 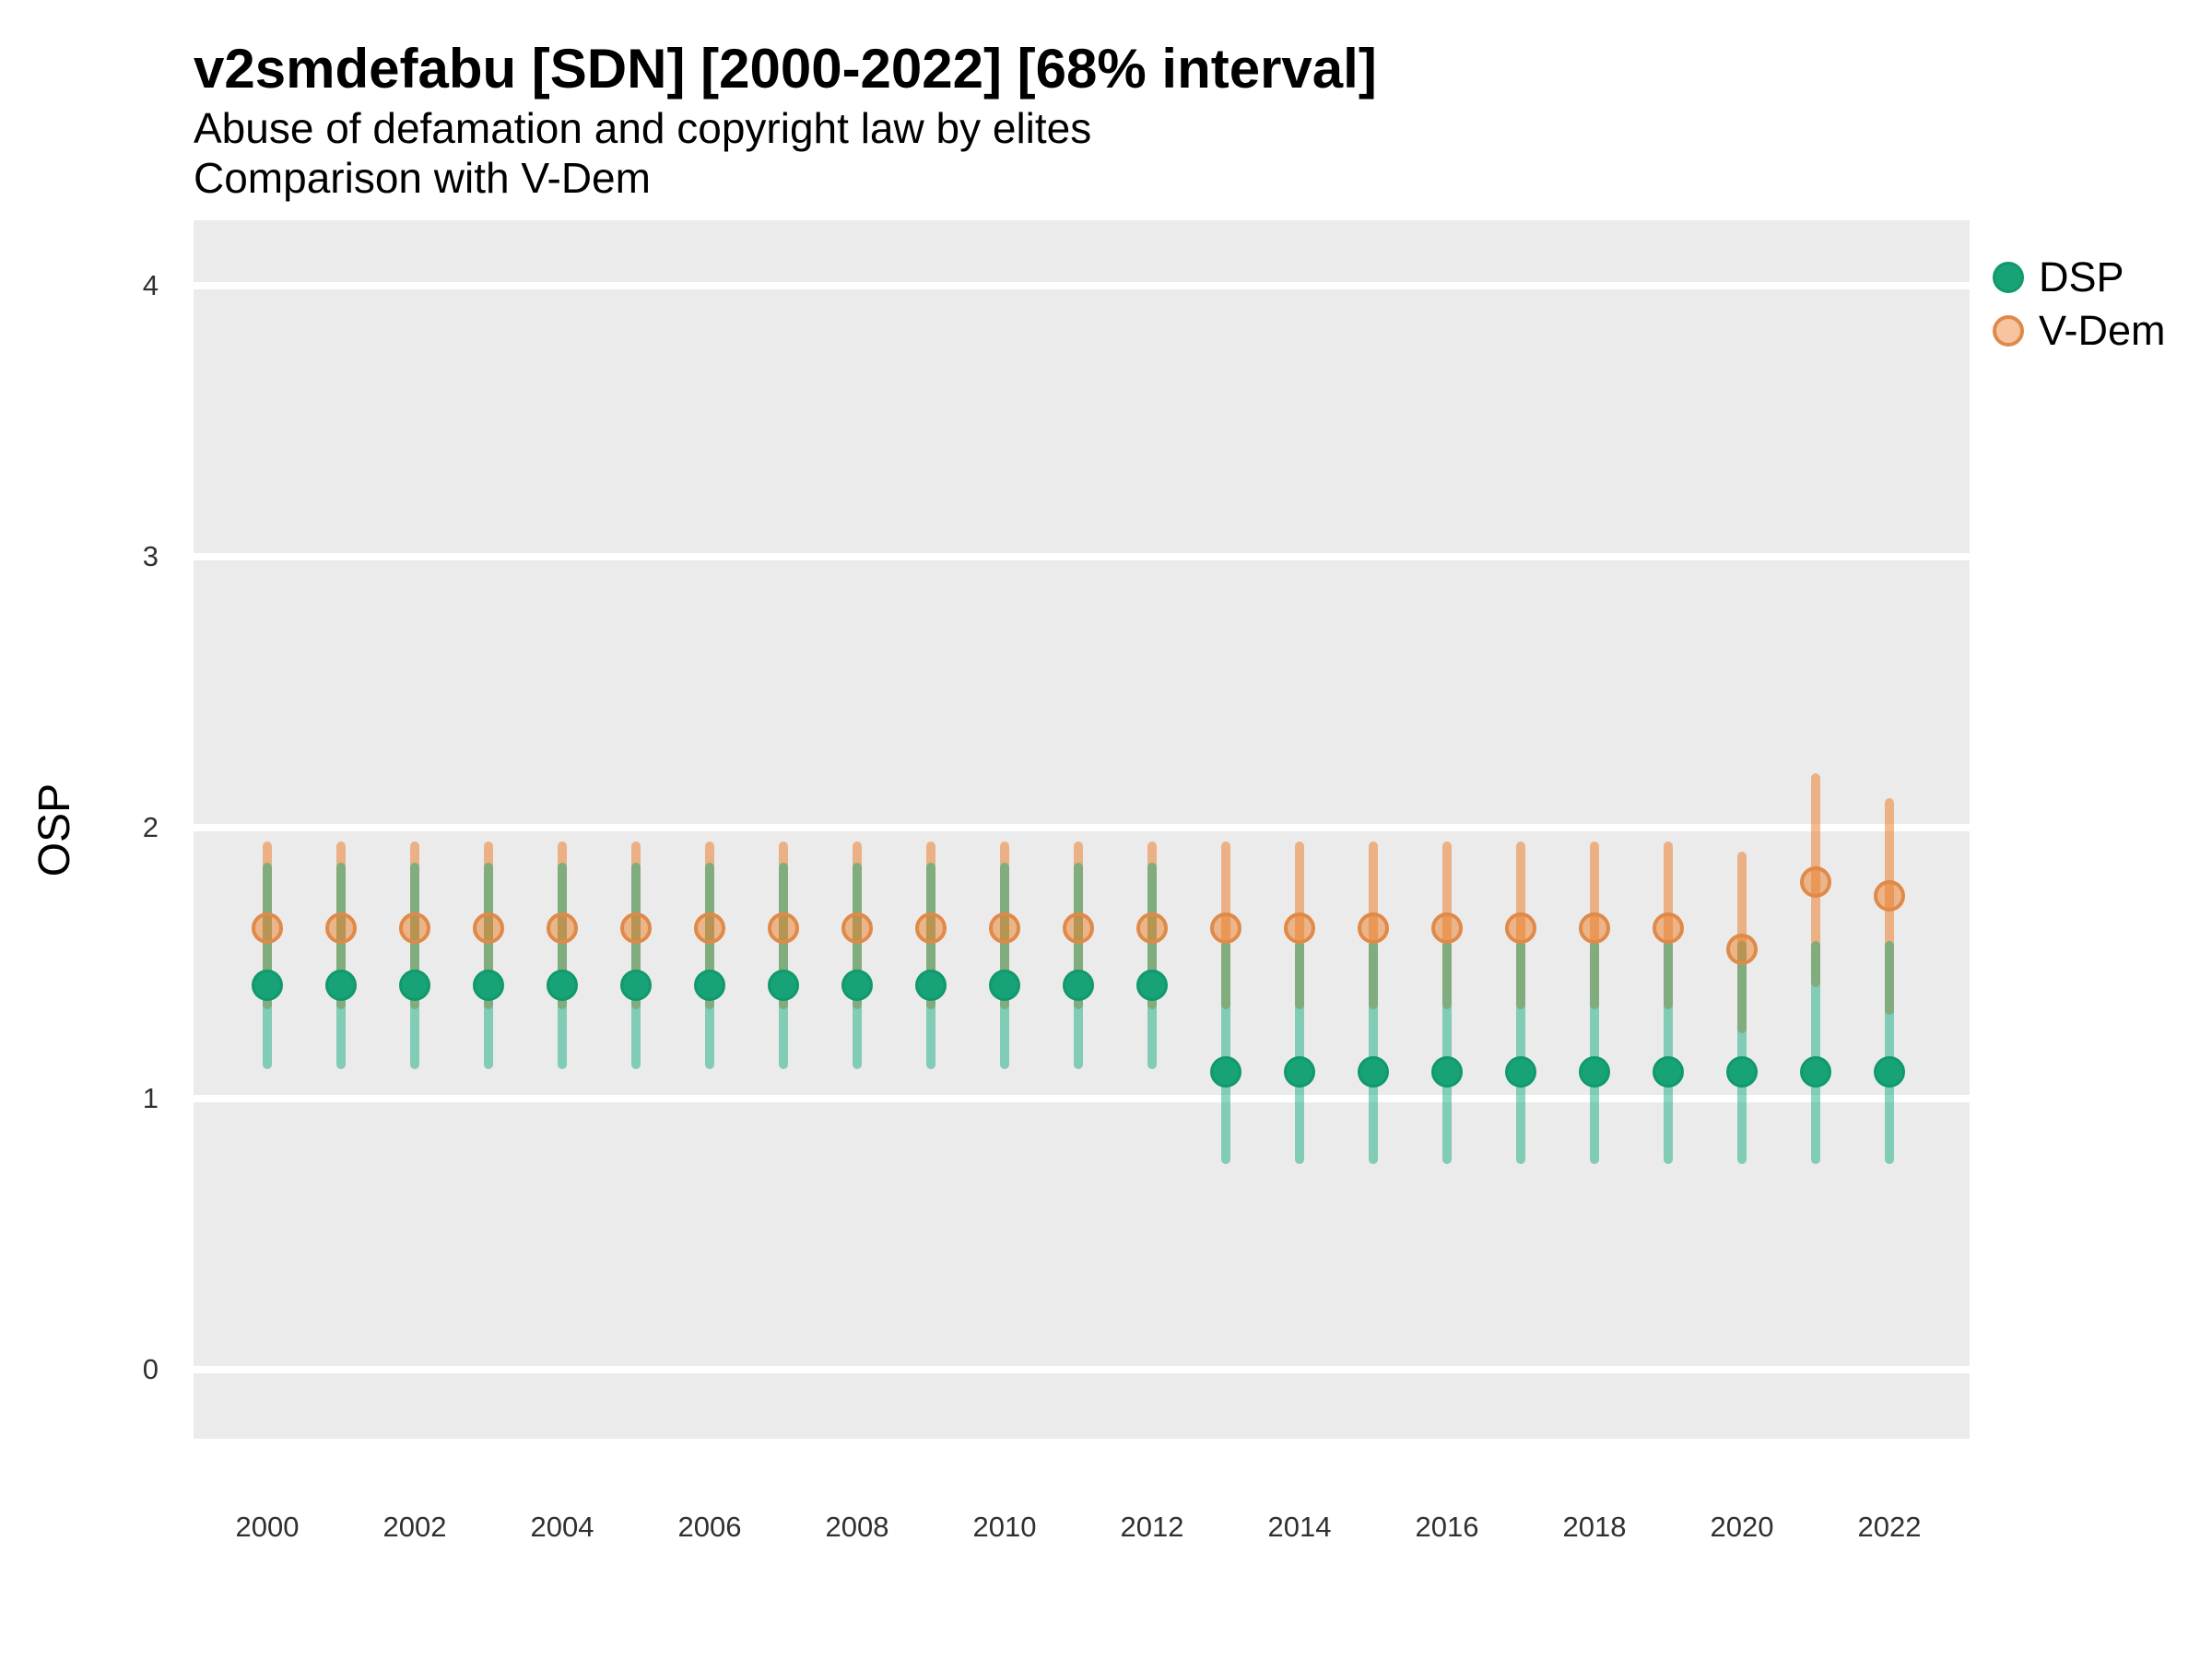 What do you see at coordinates (1004, 928) in the screenshot?
I see `vdem-point-2010` at bounding box center [1004, 928].